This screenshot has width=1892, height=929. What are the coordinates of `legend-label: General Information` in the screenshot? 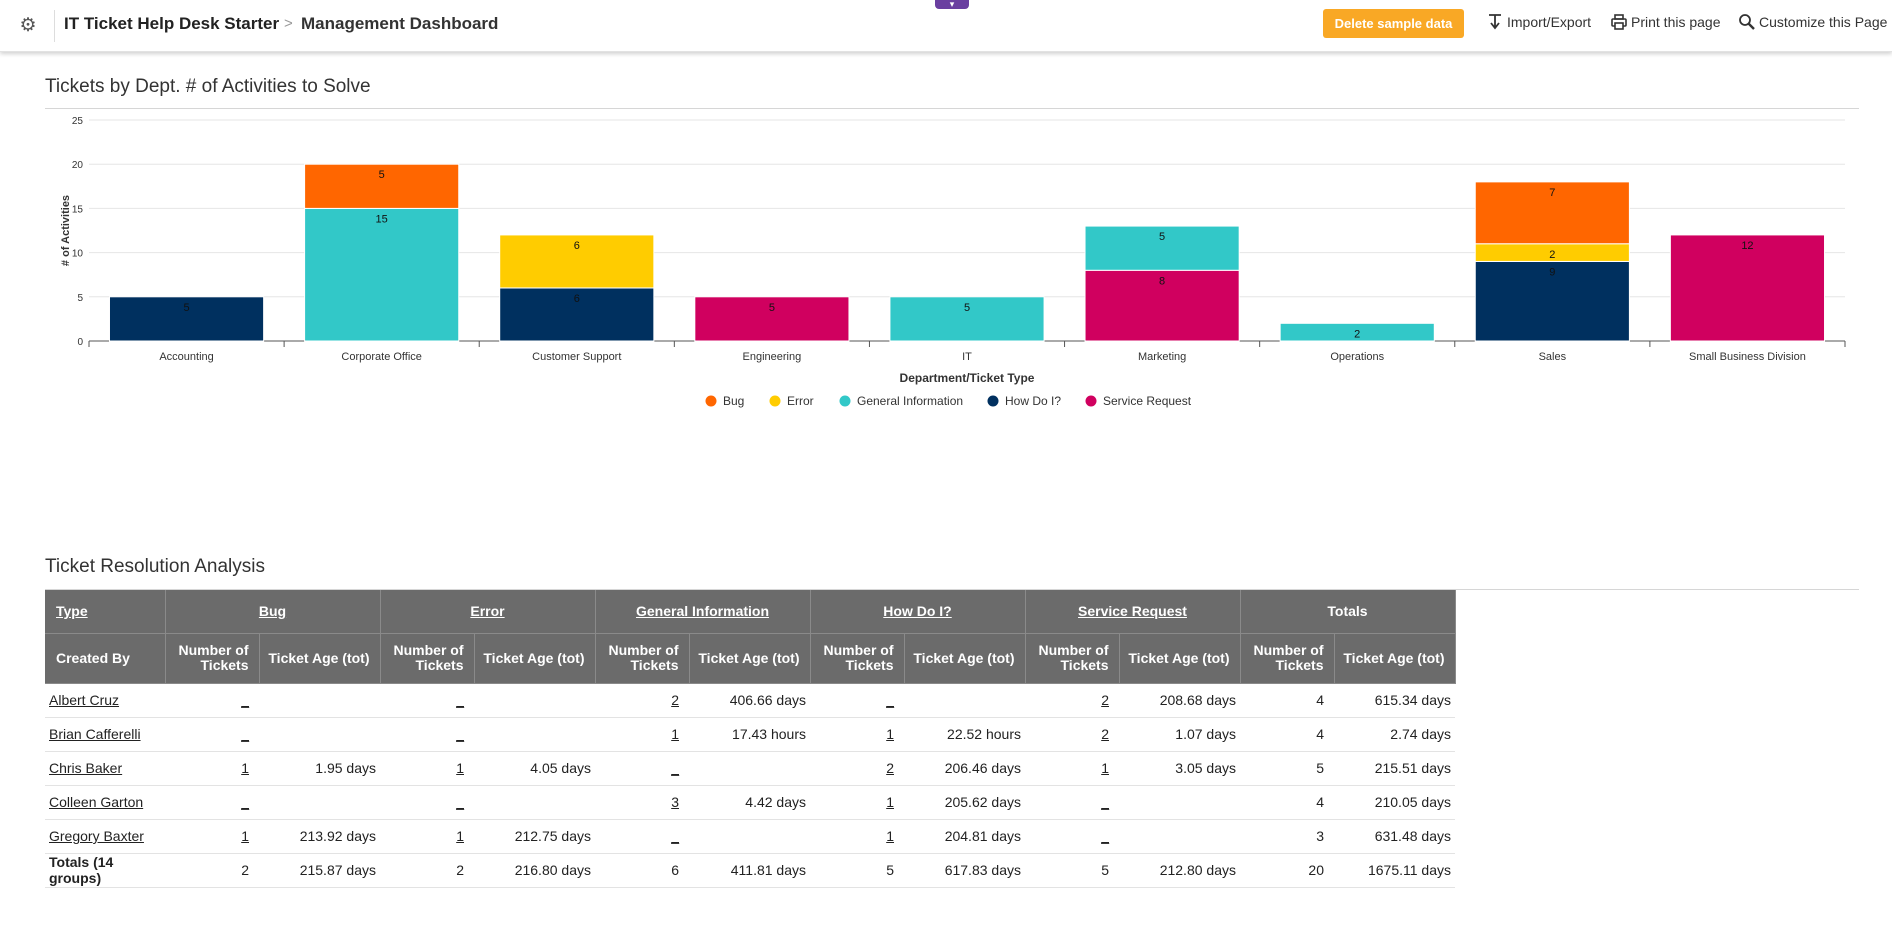 It's located at (910, 401).